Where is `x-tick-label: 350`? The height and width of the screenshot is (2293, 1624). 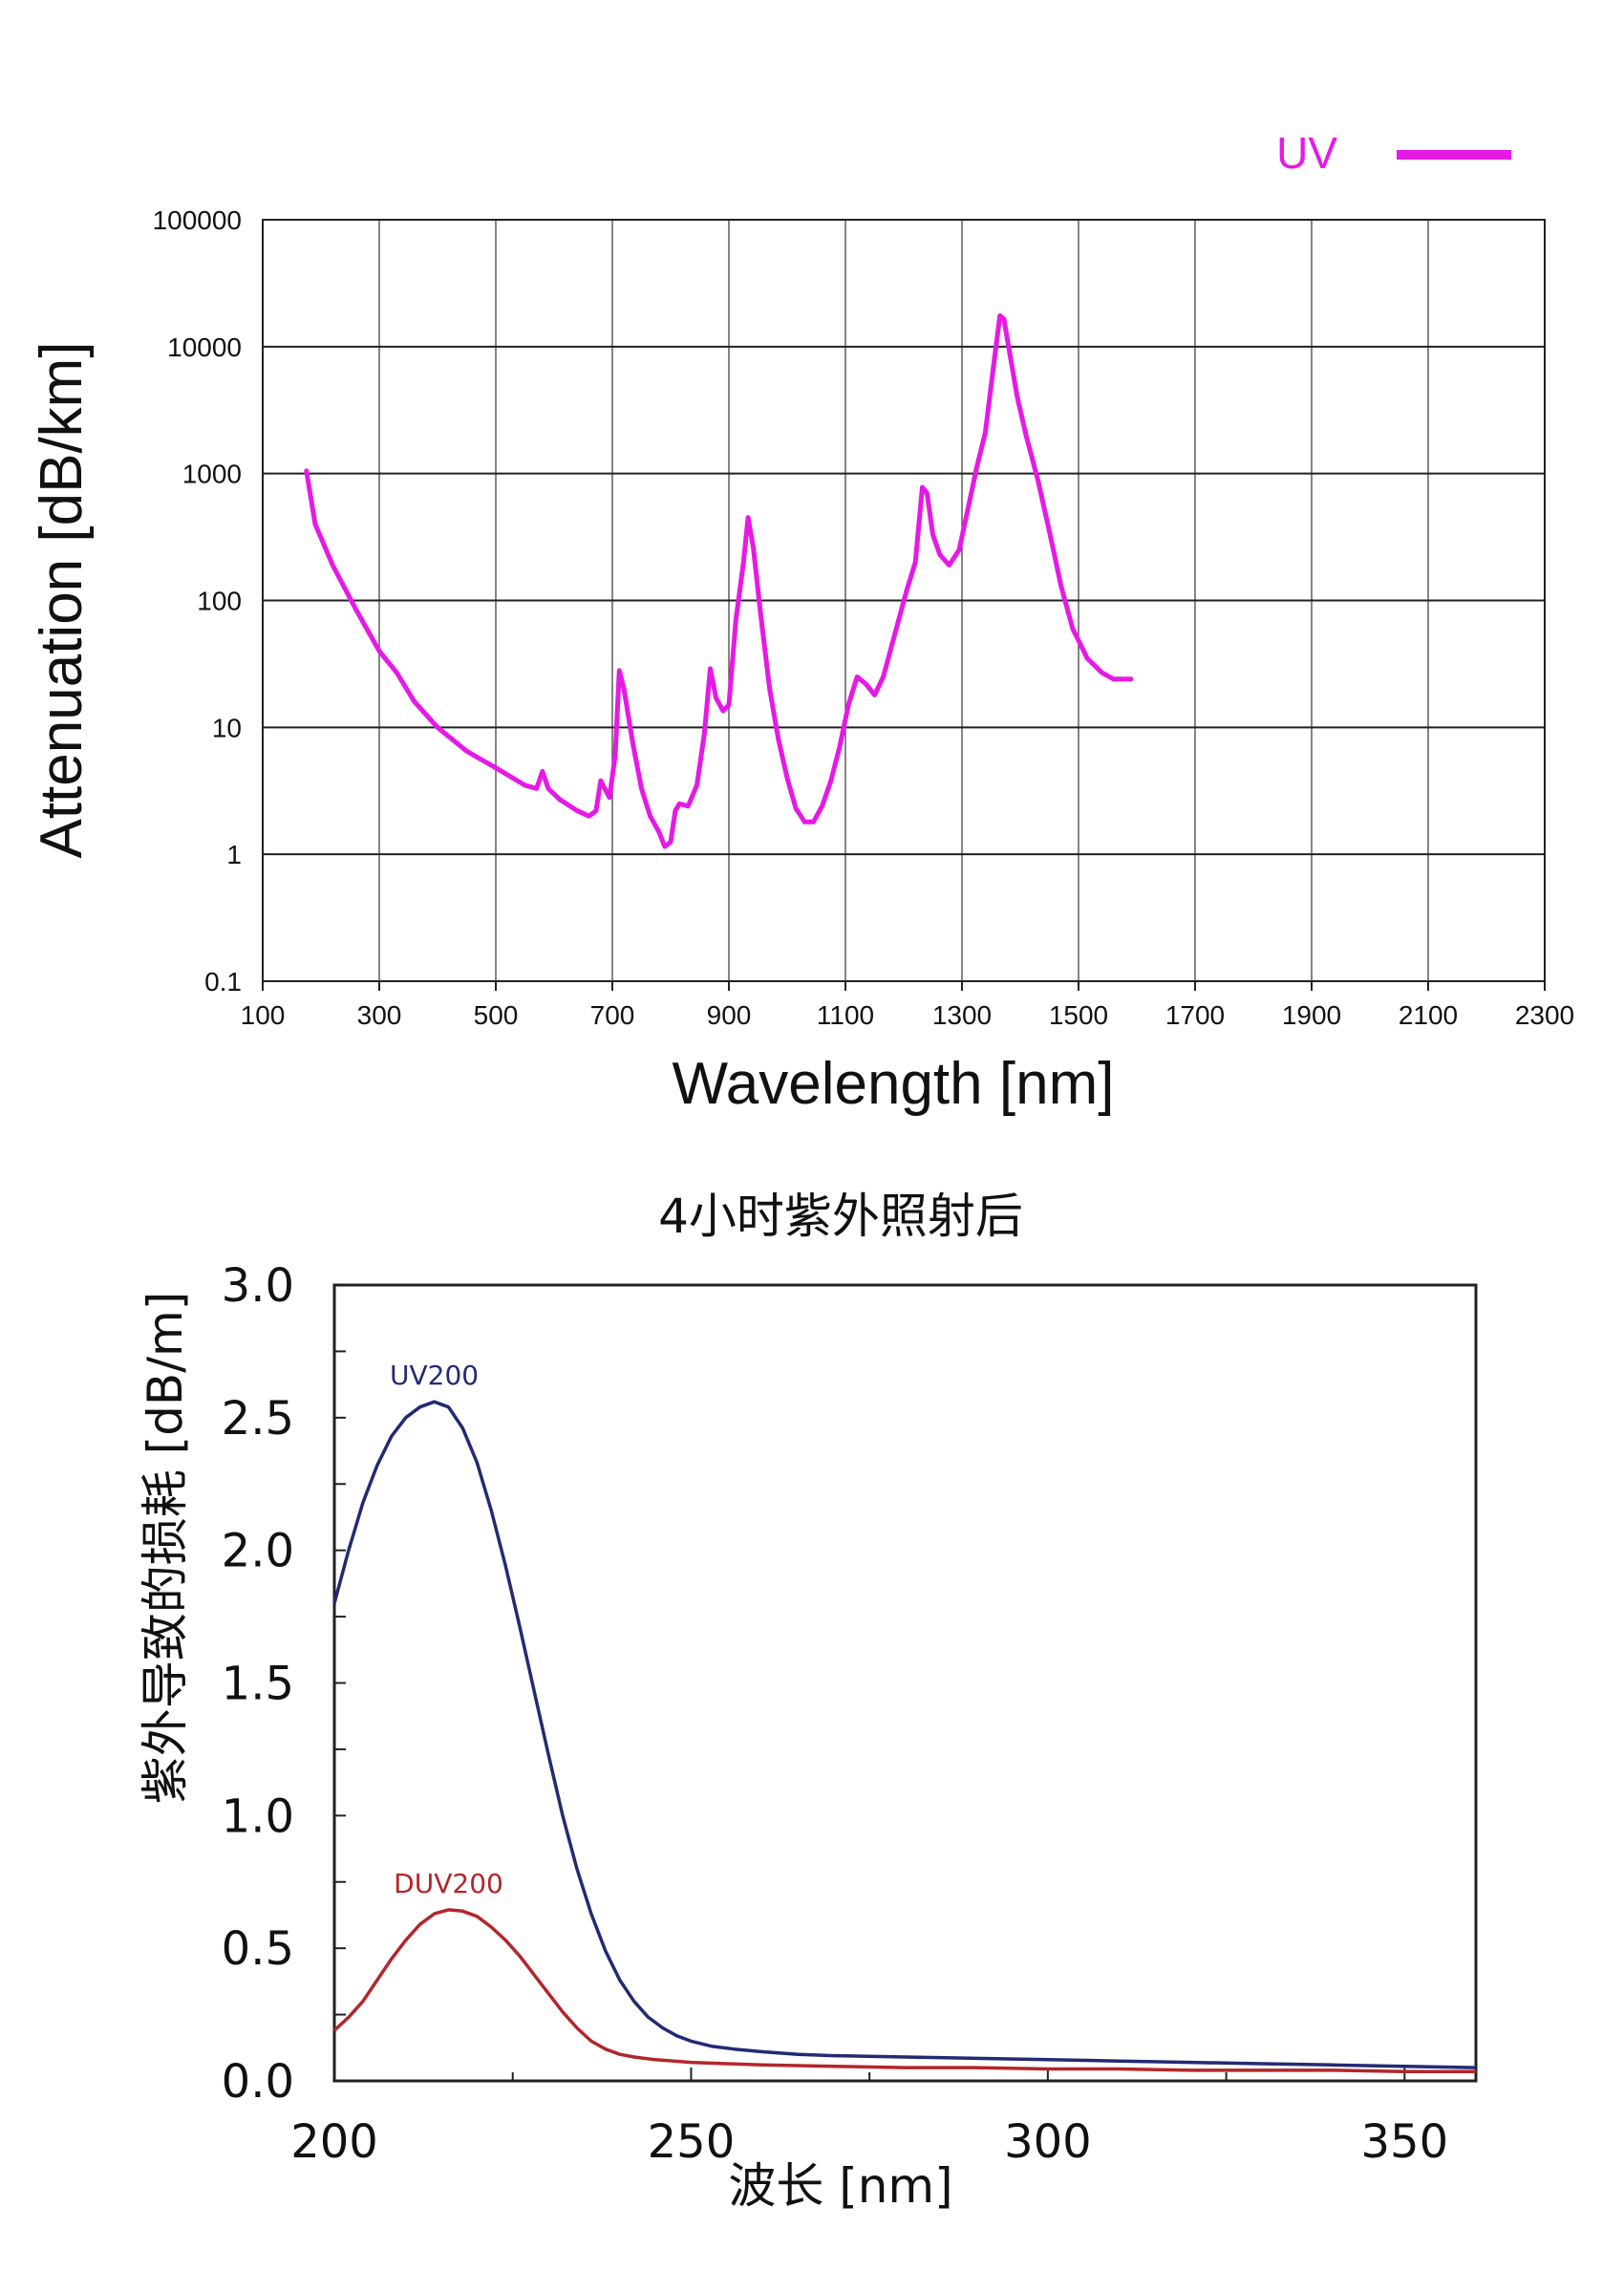 x-tick-label: 350 is located at coordinates (1405, 2142).